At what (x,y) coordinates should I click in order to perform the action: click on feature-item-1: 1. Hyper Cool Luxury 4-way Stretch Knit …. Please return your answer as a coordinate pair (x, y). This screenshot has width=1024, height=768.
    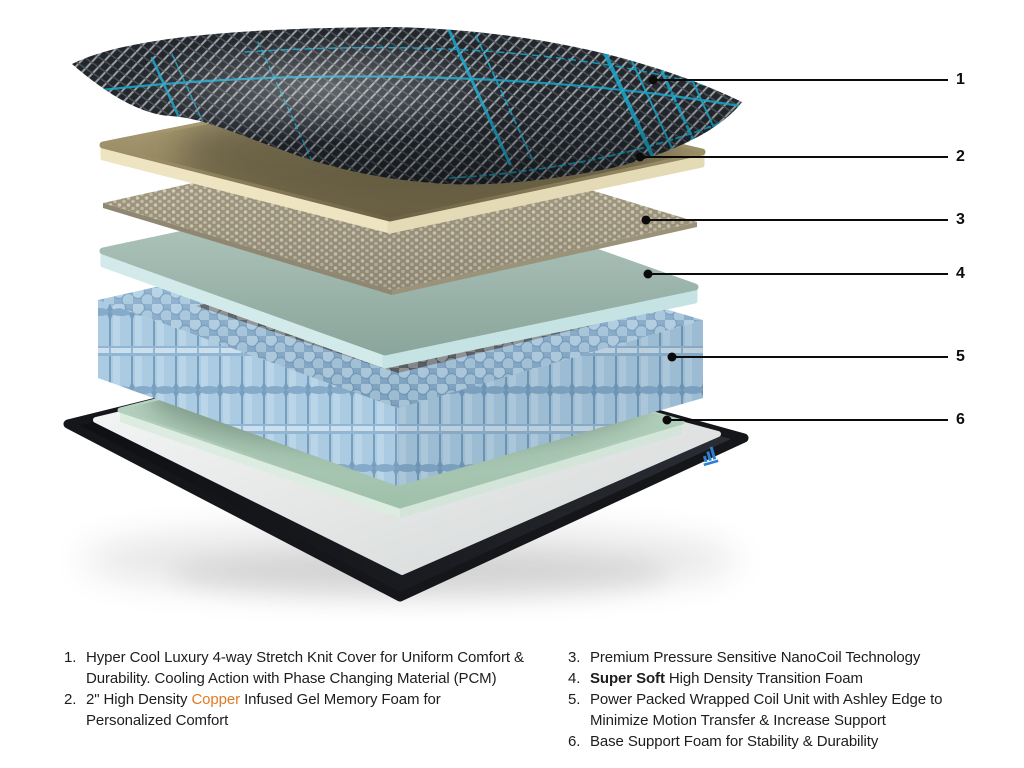
    Looking at the image, I should click on (316, 668).